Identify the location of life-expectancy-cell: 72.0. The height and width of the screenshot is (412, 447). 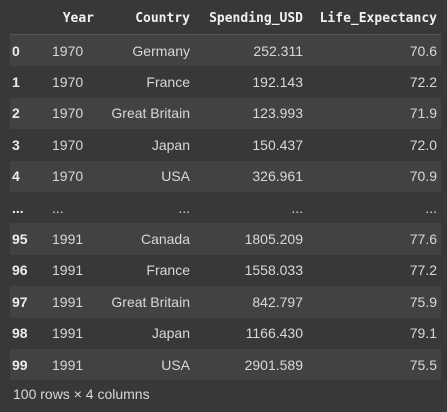
(374, 145).